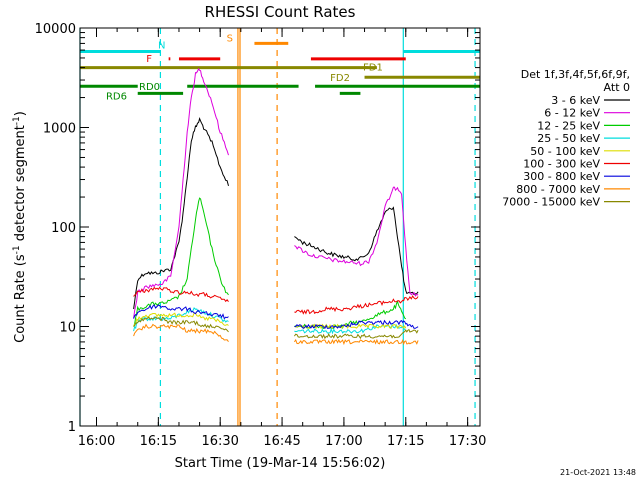 This screenshot has width=640, height=484. Describe the element at coordinates (20, 298) in the screenshot. I see `y-axis-label-start: Count Rate (s` at that location.